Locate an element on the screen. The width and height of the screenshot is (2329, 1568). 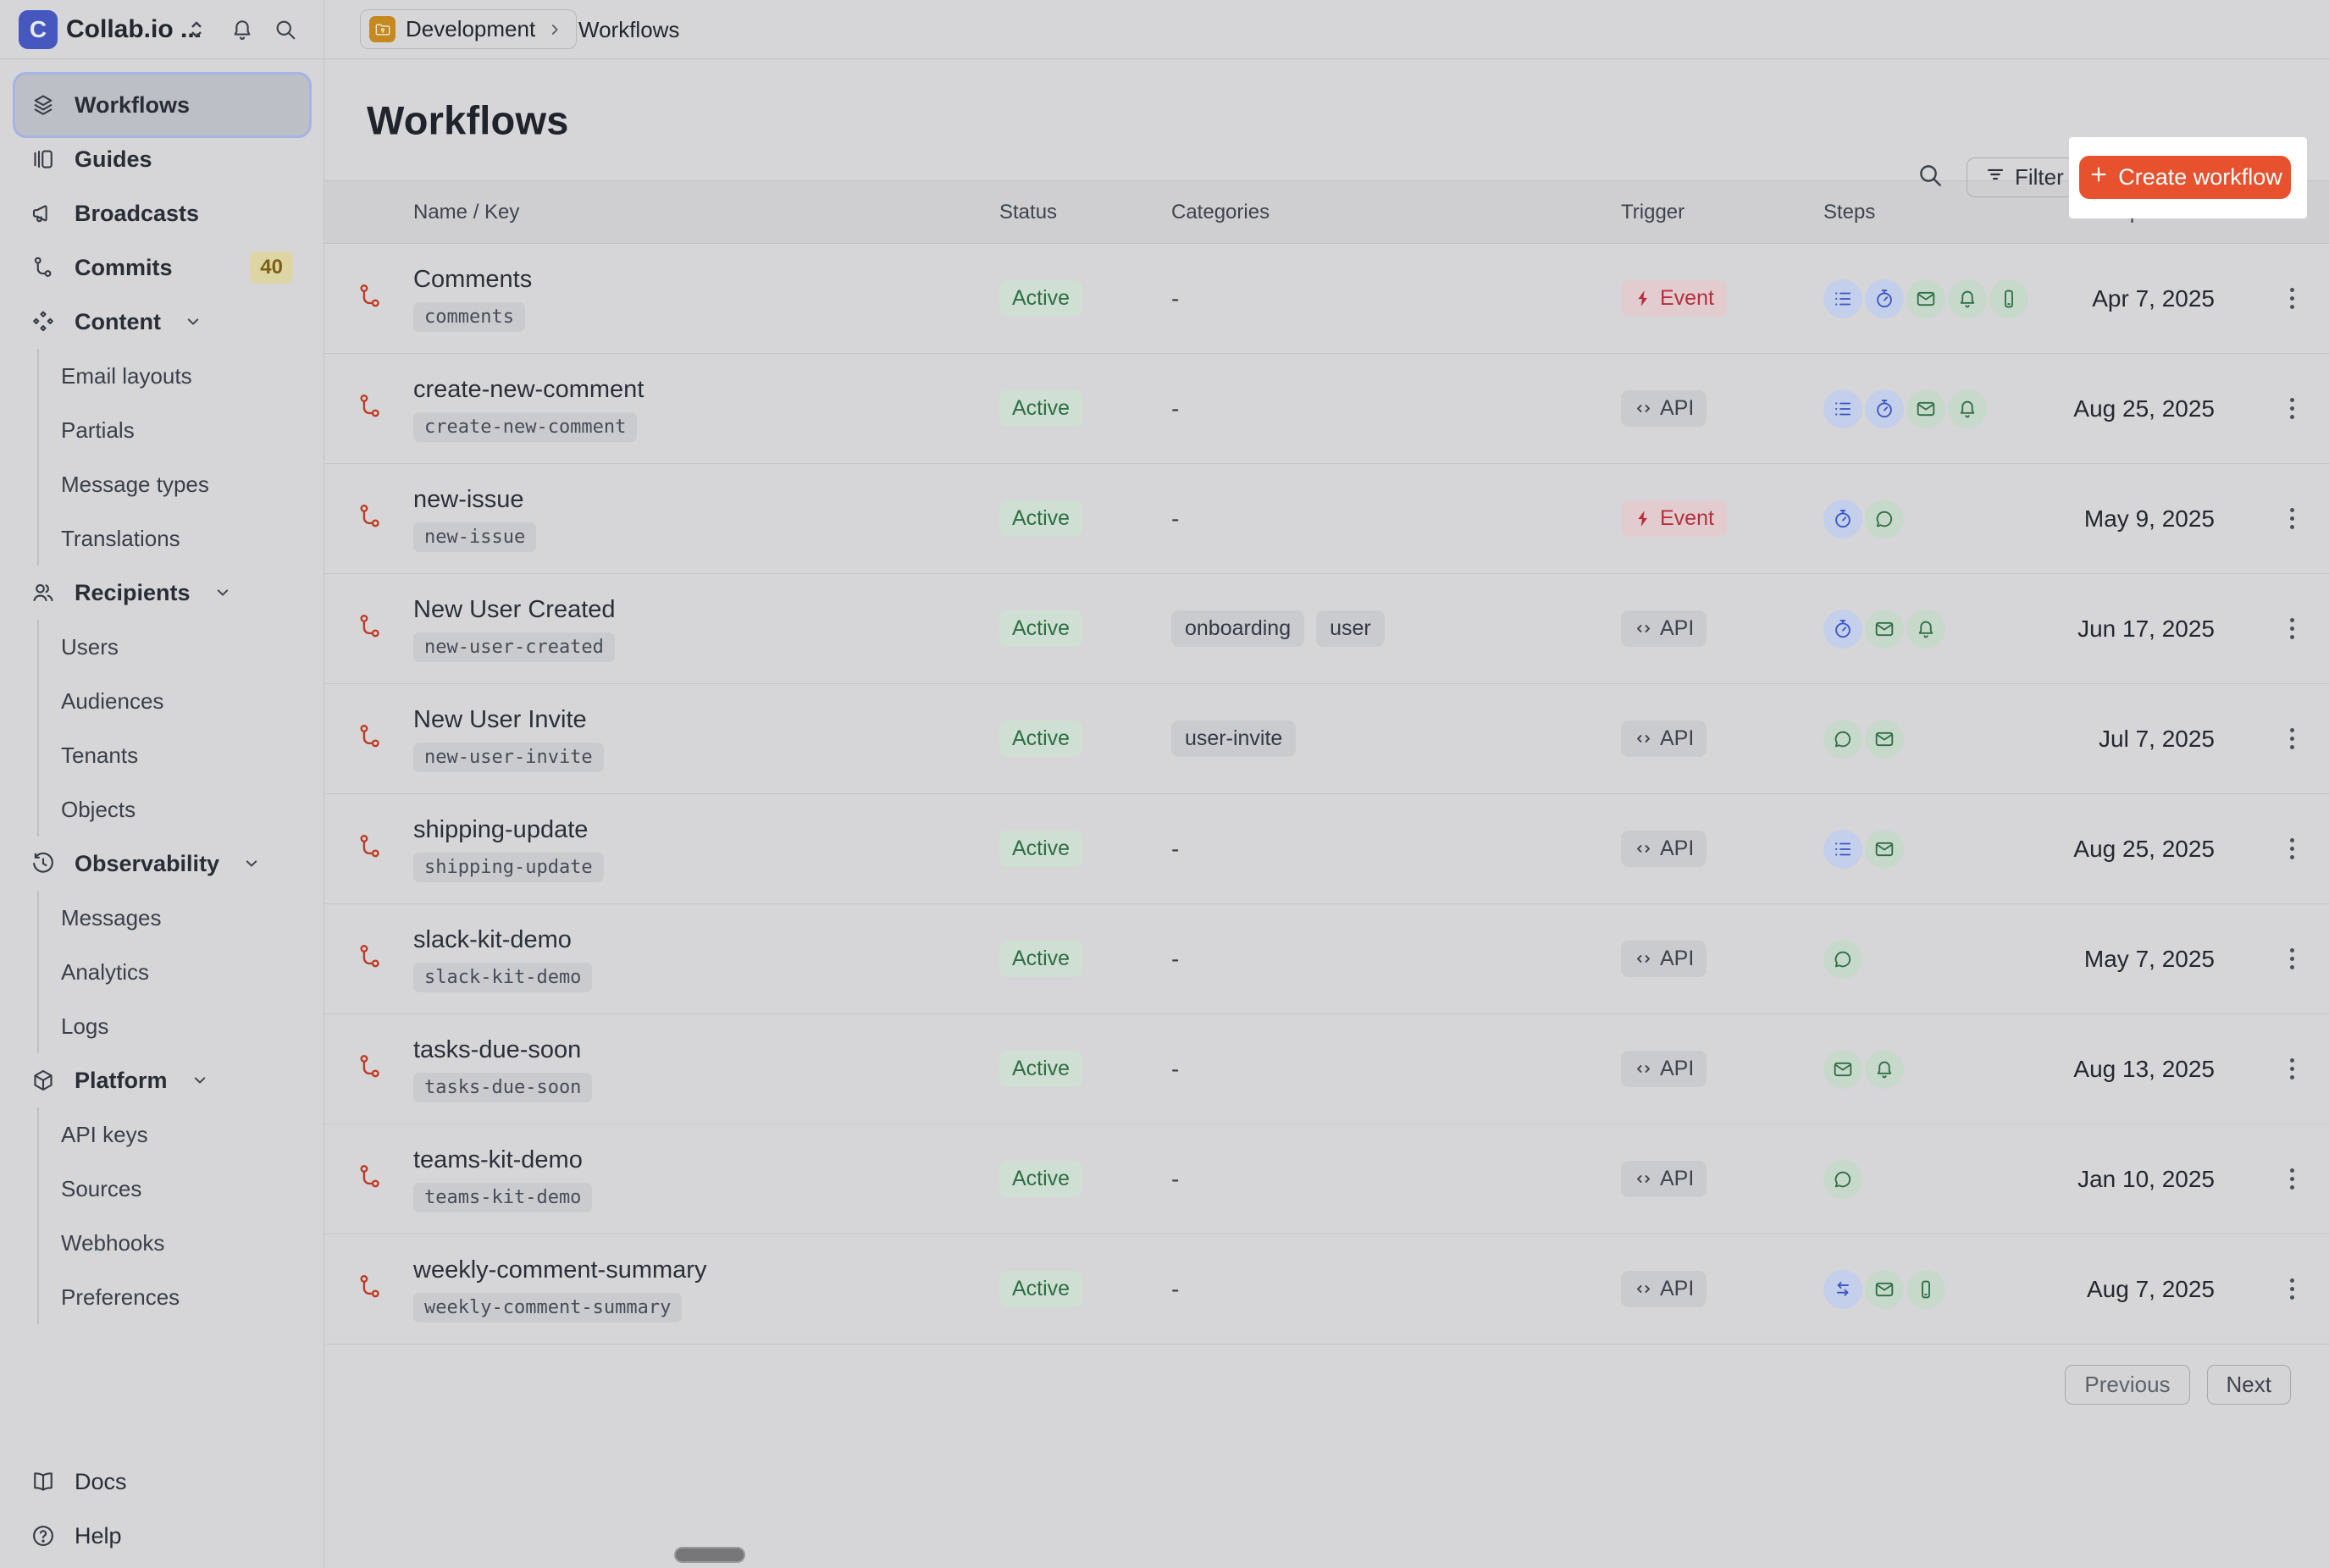
create-workflow-button: Create workflow is located at coordinates (2185, 177).